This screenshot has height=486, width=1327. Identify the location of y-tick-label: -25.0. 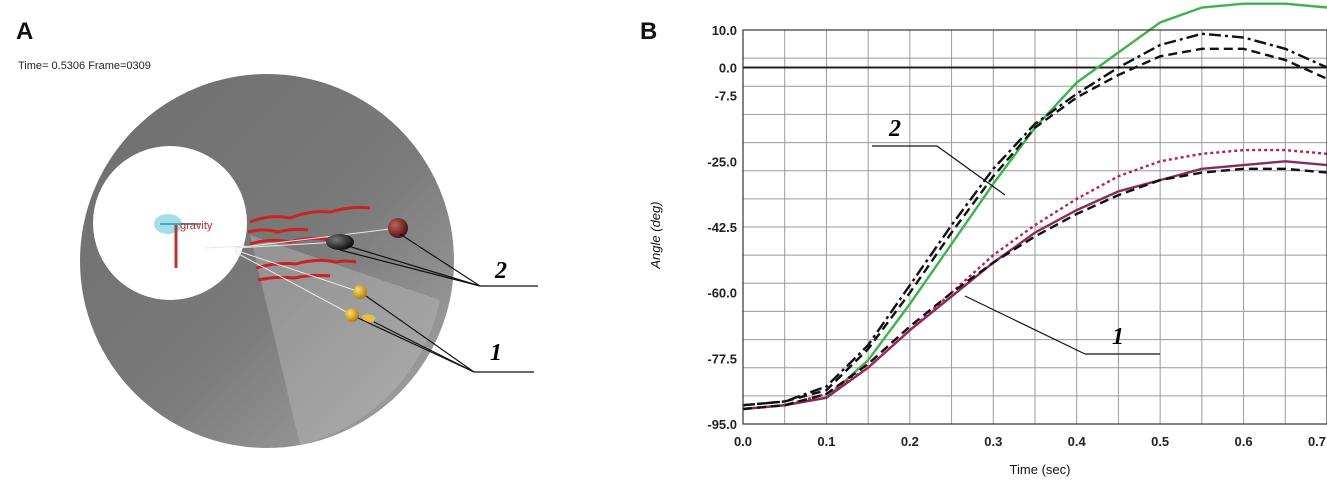
(722, 161).